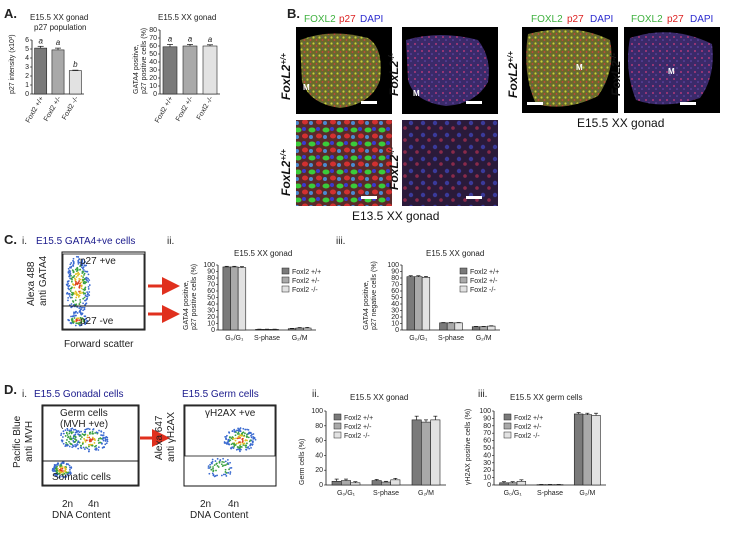  What do you see at coordinates (286, 172) in the screenshot?
I see `svg-text: FoxL2+/+` at bounding box center [286, 172].